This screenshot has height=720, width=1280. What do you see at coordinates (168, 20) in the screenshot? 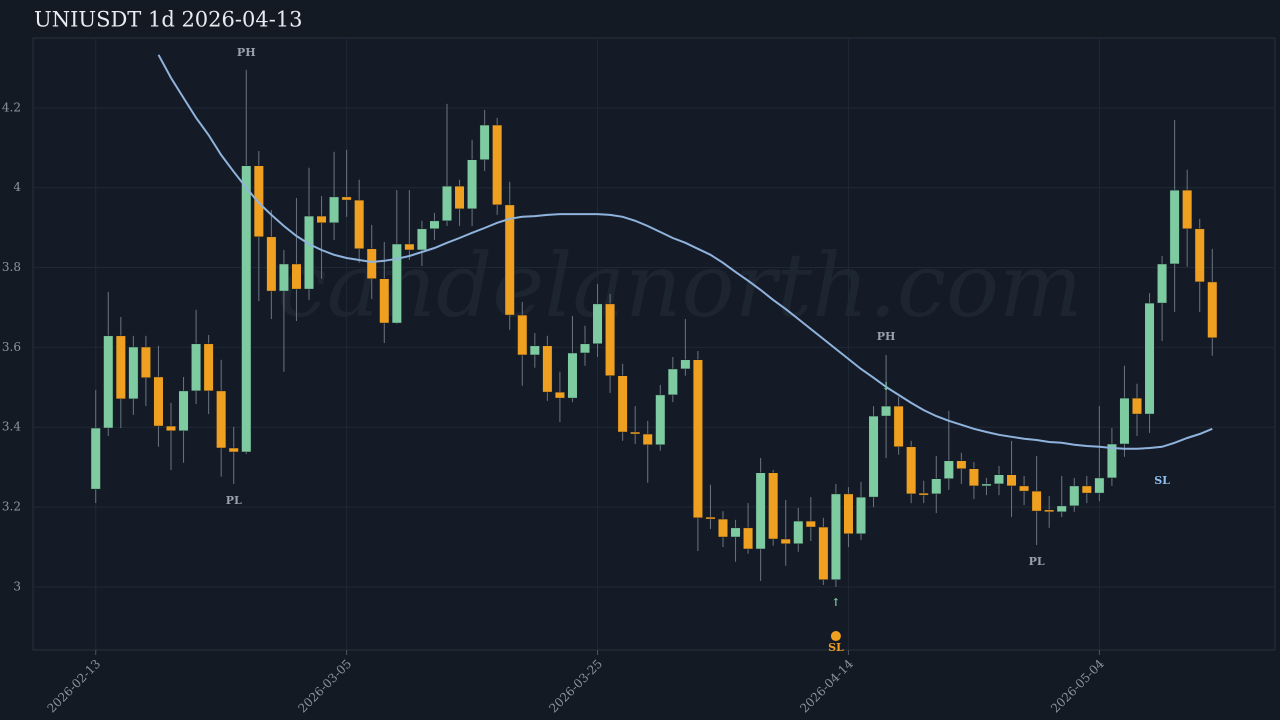
I see `chart-title: UNIUSDT 1d 2026-04-13` at bounding box center [168, 20].